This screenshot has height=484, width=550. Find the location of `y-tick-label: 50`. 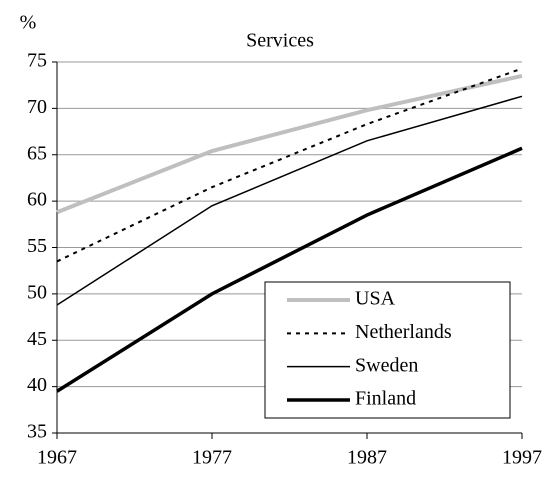

y-tick-label: 50 is located at coordinates (37, 292).